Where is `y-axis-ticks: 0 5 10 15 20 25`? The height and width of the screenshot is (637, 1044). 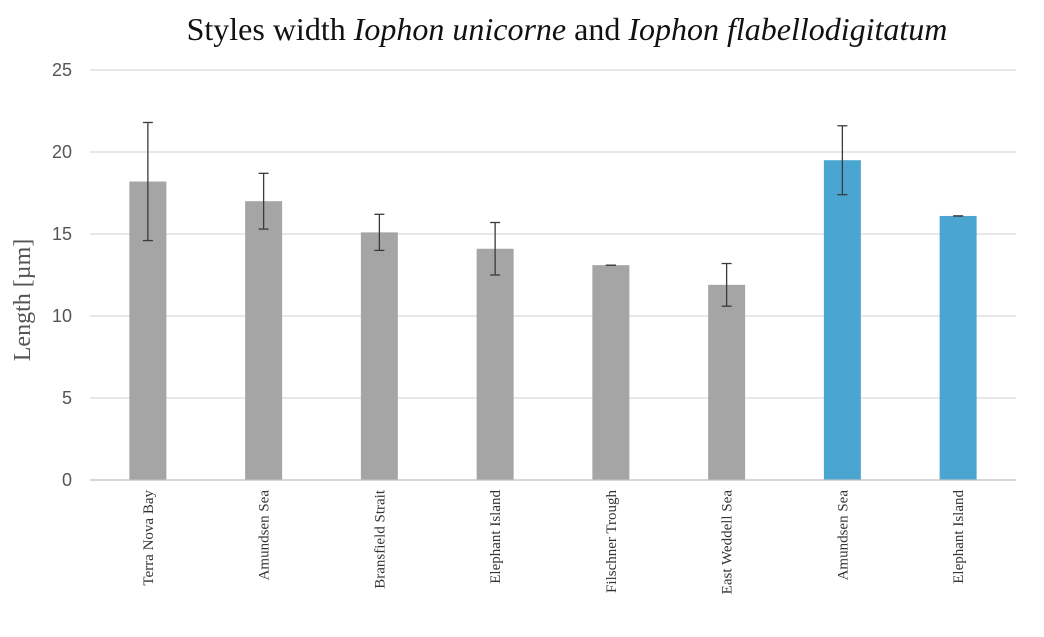 y-axis-ticks: 0 5 10 15 20 25 is located at coordinates (62, 275).